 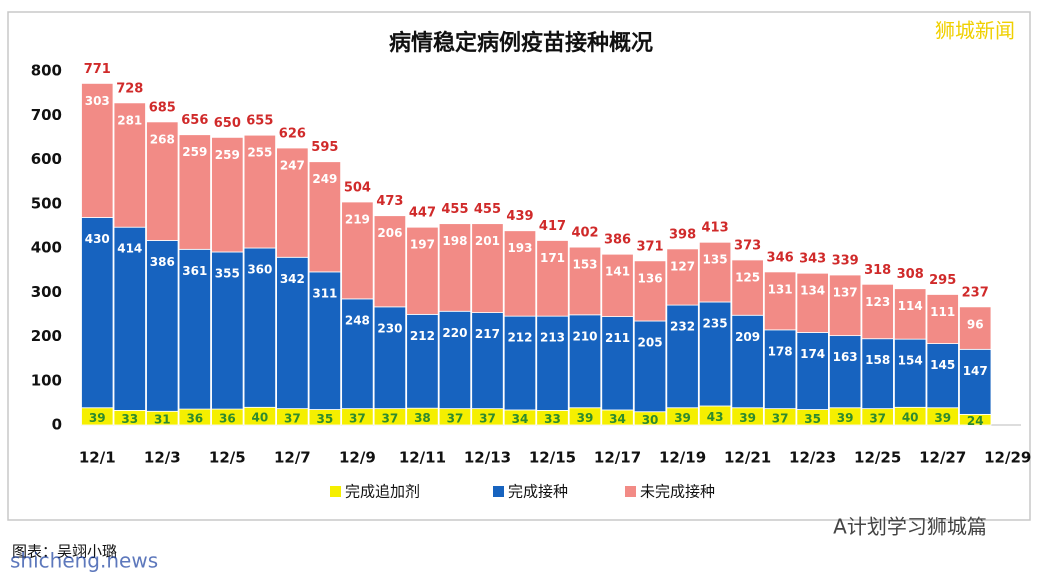 What do you see at coordinates (877, 360) in the screenshot?
I see `value-label: 158` at bounding box center [877, 360].